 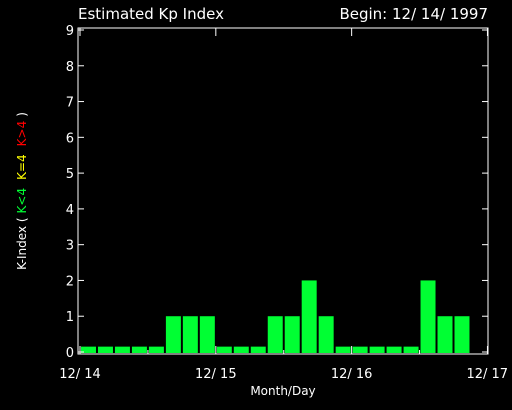 What do you see at coordinates (70, 281) in the screenshot?
I see `y-tick-label: 2` at bounding box center [70, 281].